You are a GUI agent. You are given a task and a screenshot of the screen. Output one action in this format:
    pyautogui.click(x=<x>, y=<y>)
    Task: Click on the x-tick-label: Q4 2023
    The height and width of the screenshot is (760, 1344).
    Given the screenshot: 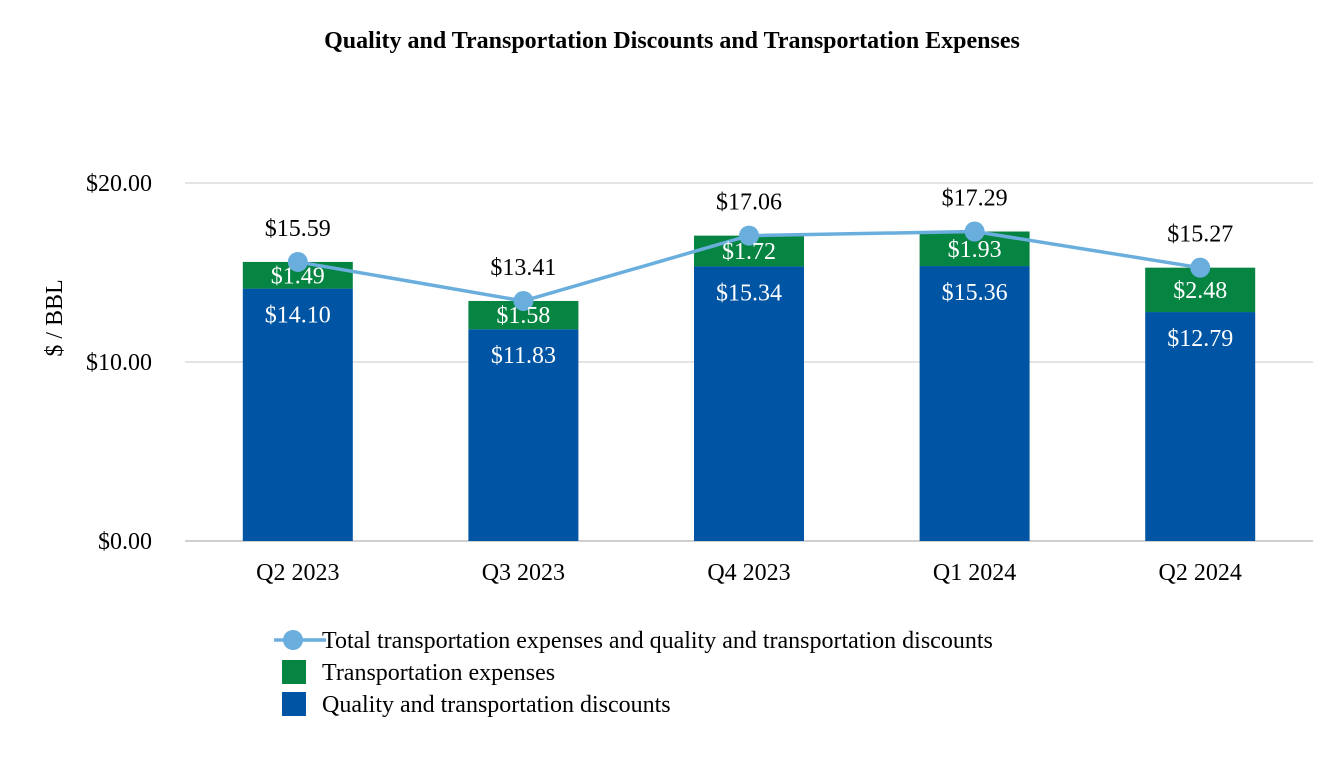 What is the action you would take?
    pyautogui.click(x=748, y=573)
    